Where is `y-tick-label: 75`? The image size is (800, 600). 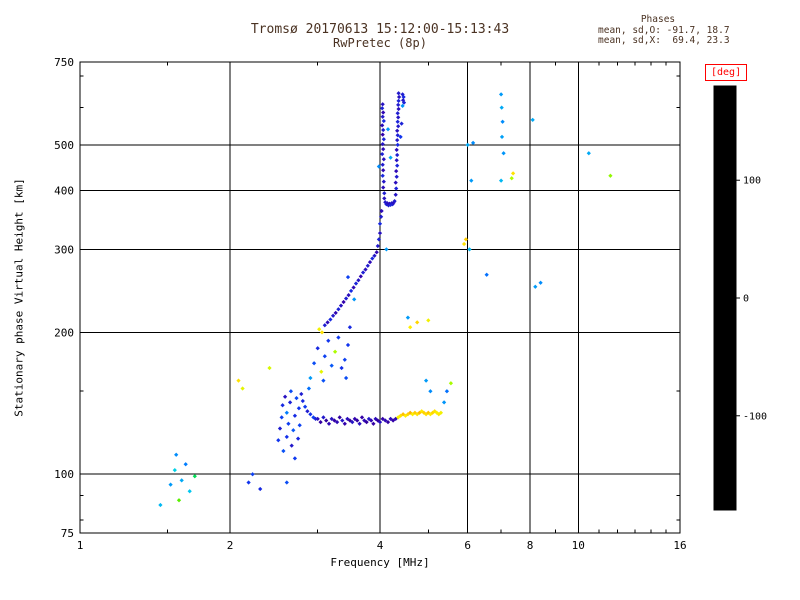
y-tick-label: 75 is located at coordinates (67, 533).